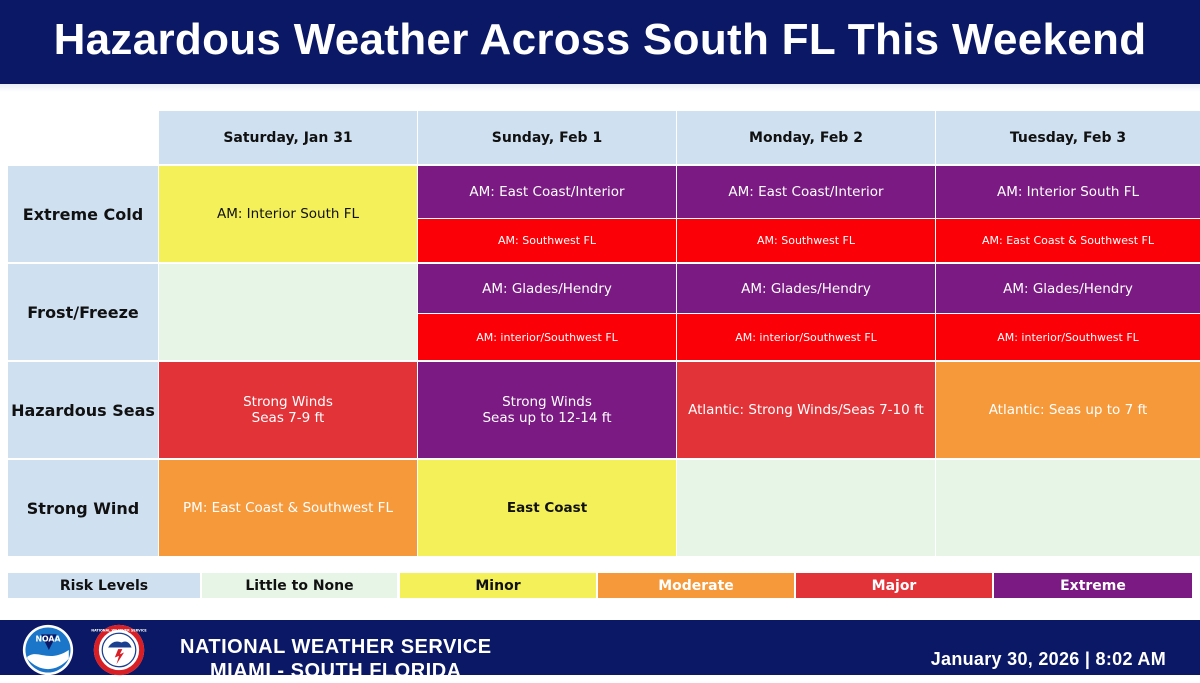 Image resolution: width=1200 pixels, height=683 pixels. What do you see at coordinates (336, 647) in the screenshot?
I see `office-name: NATIONAL WEATHER SERVICE` at bounding box center [336, 647].